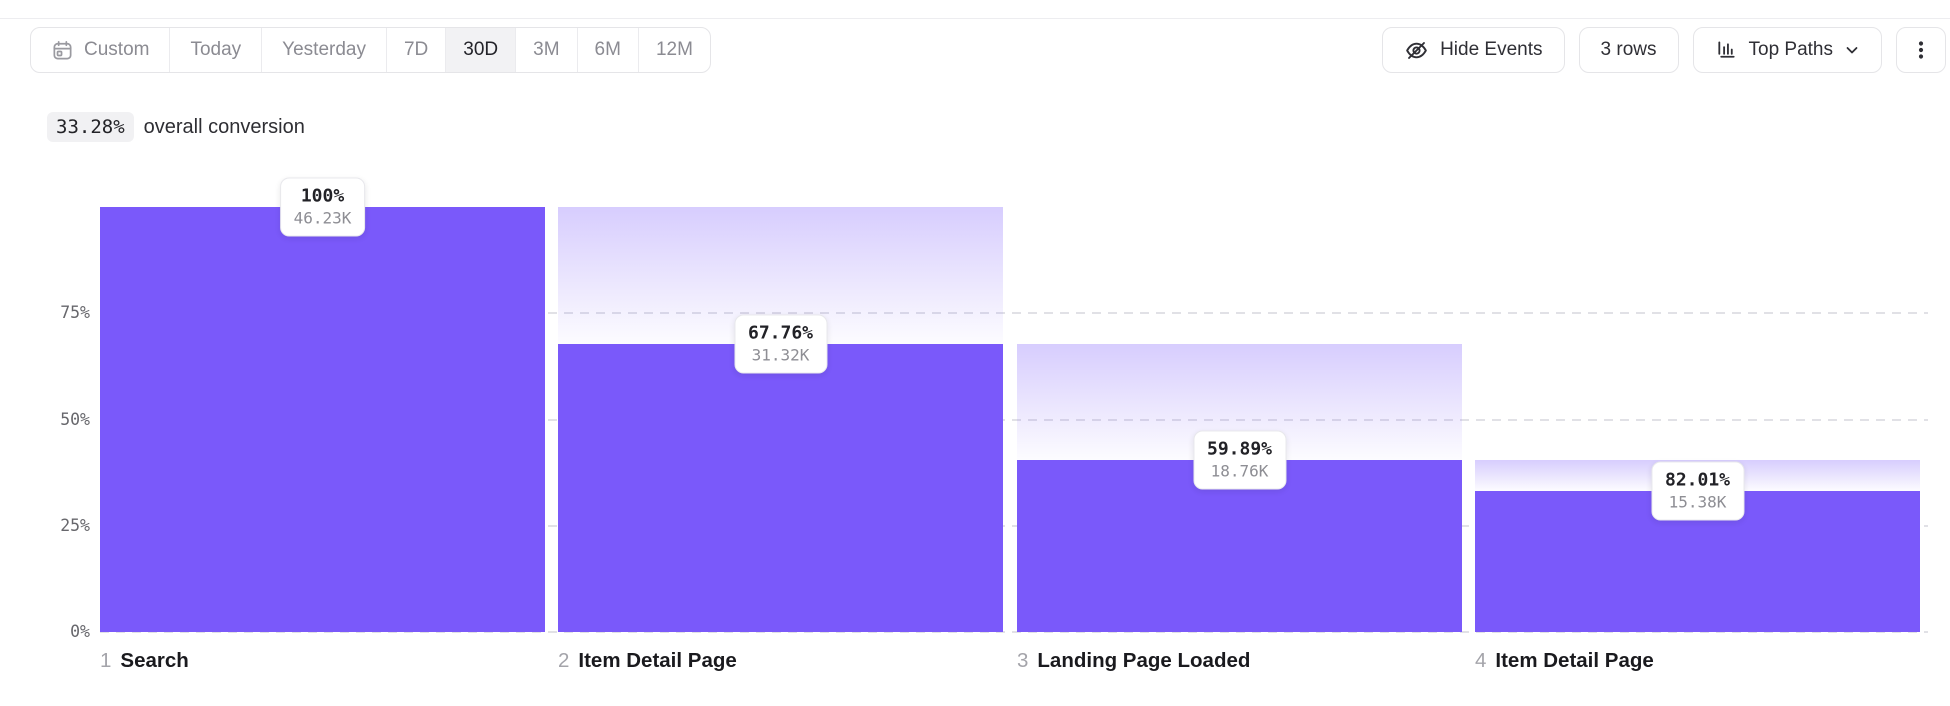  I want to click on step-conversion-pct: 59.89%, so click(1239, 449).